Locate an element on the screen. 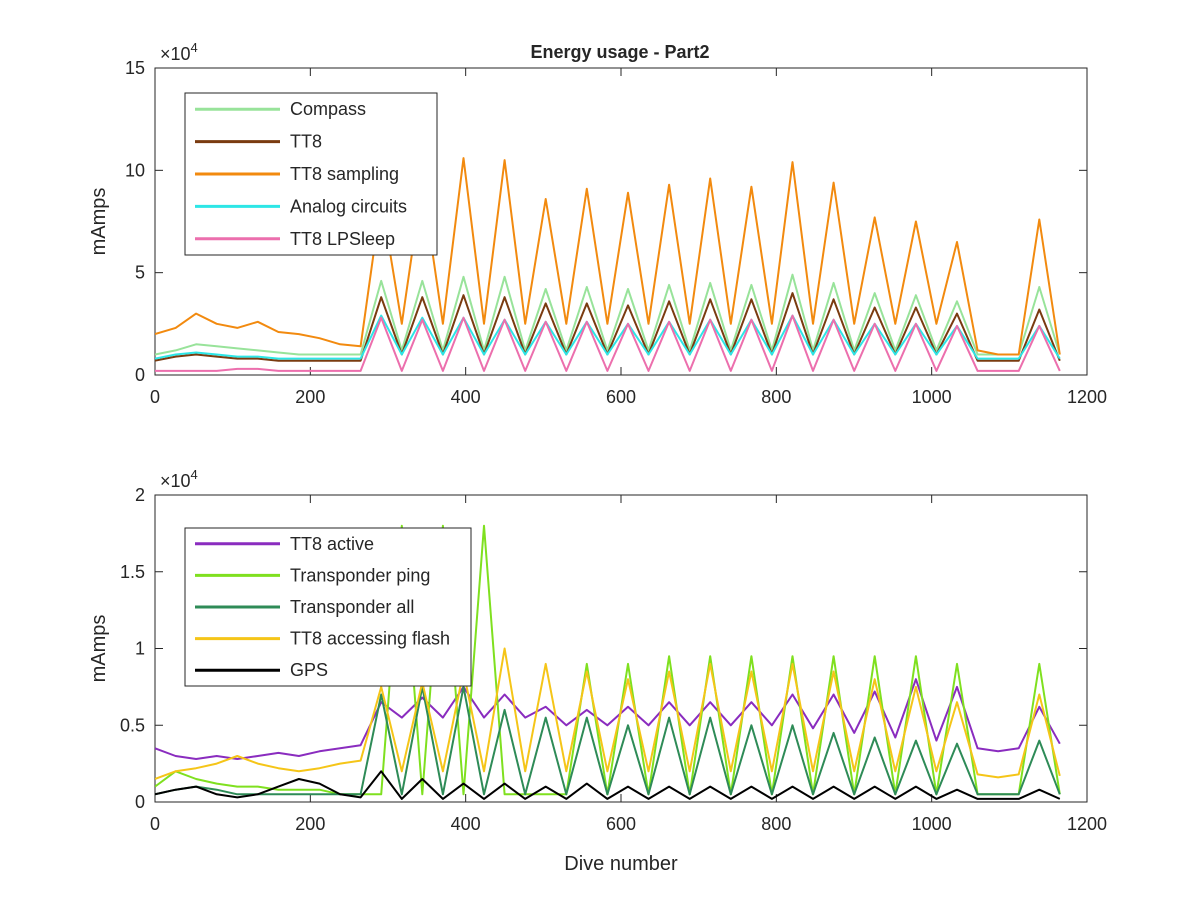  legend-label: TT8 LPSleep is located at coordinates (342, 239).